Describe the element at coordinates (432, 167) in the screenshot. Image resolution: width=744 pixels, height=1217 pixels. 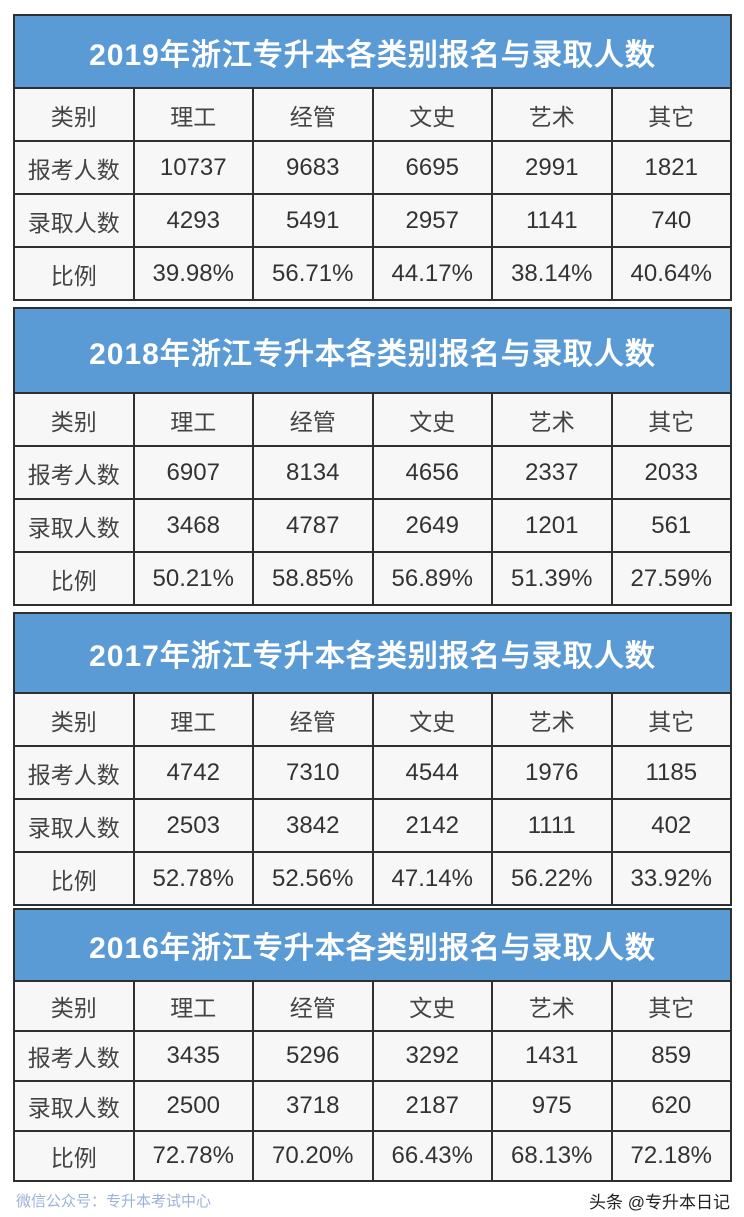
I see `table-cell: 6695` at that location.